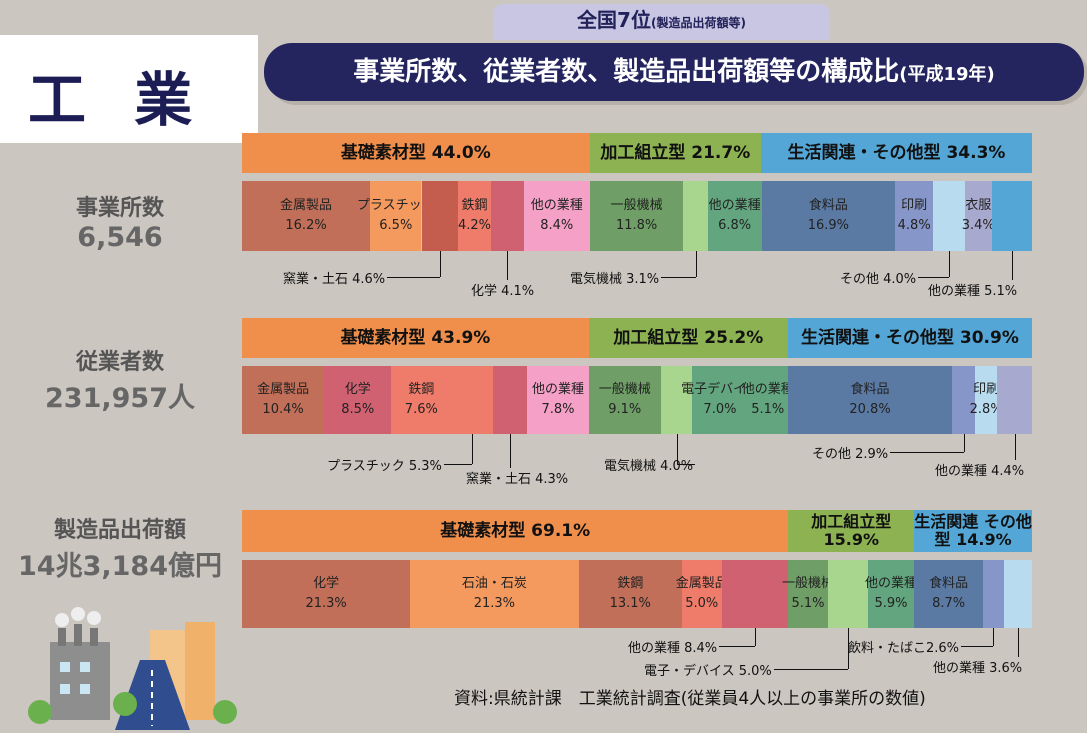  What do you see at coordinates (630, 603) in the screenshot?
I see `segment-value: 13.1%` at bounding box center [630, 603].